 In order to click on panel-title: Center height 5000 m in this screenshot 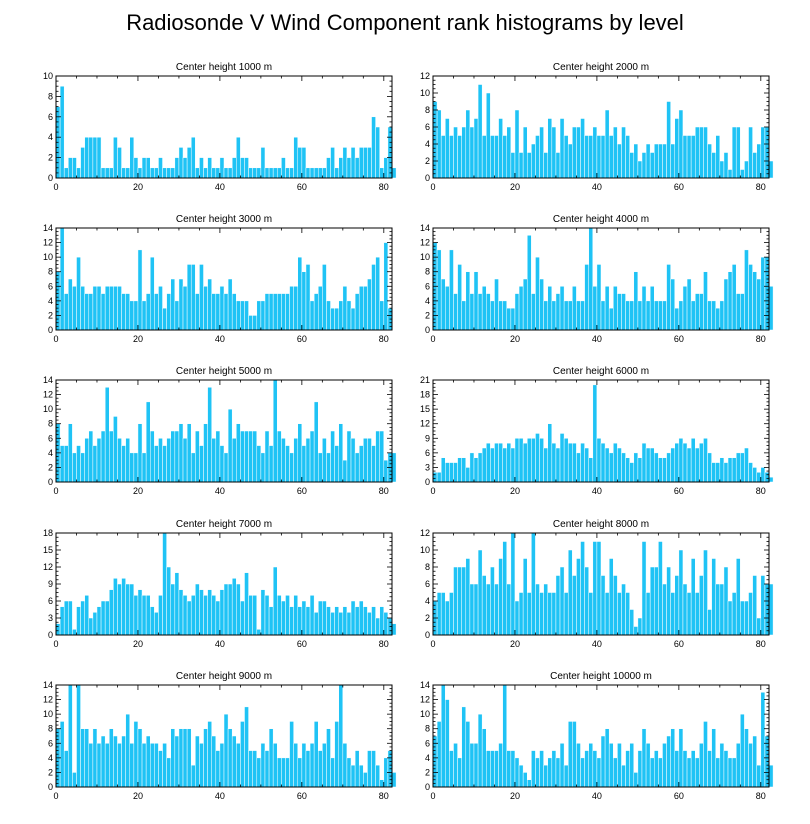, I will do `click(224, 371)`.